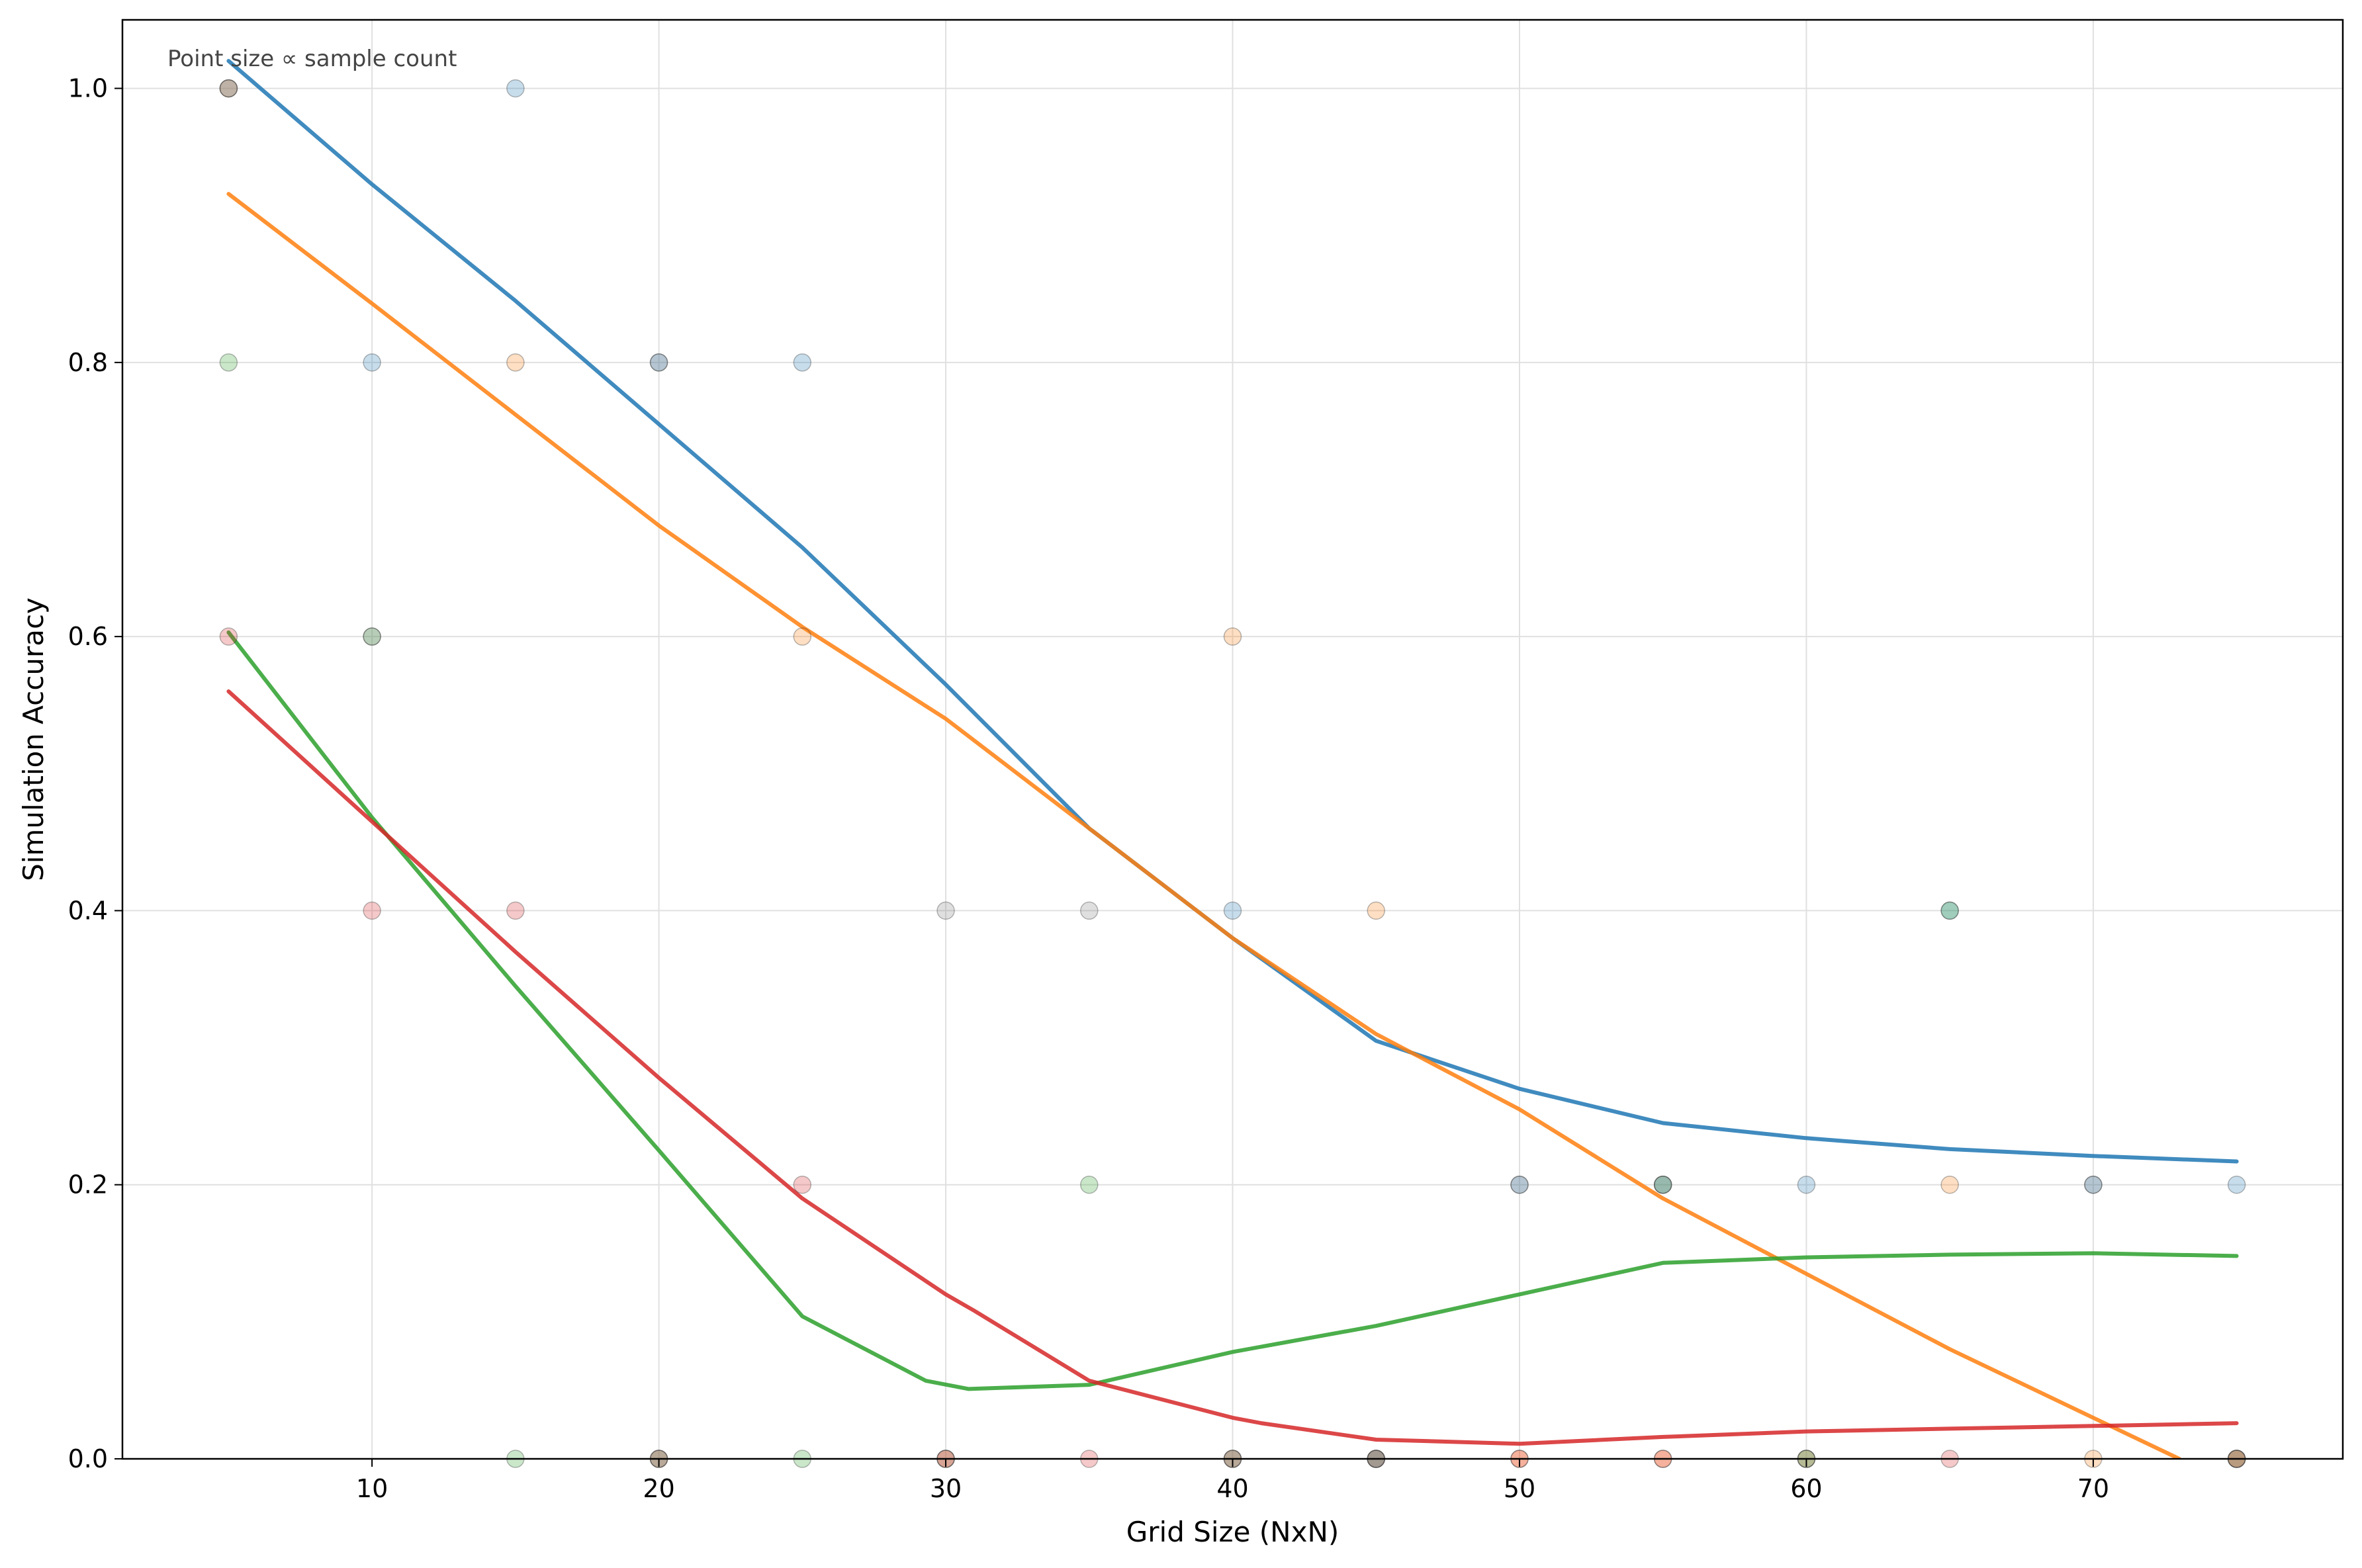  What do you see at coordinates (1233, 1532) in the screenshot?
I see `x-axis-label: Grid Size (NxN)` at bounding box center [1233, 1532].